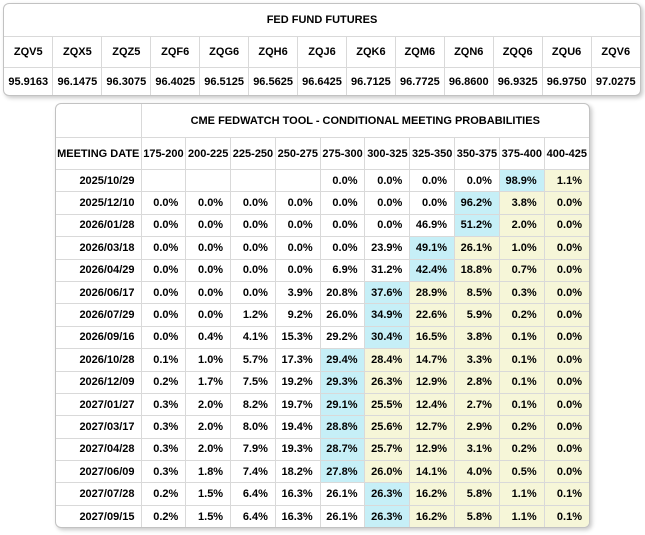 The image size is (645, 535). What do you see at coordinates (99, 203) in the screenshot?
I see `meeting-date-cell: 2025/12/10` at bounding box center [99, 203].